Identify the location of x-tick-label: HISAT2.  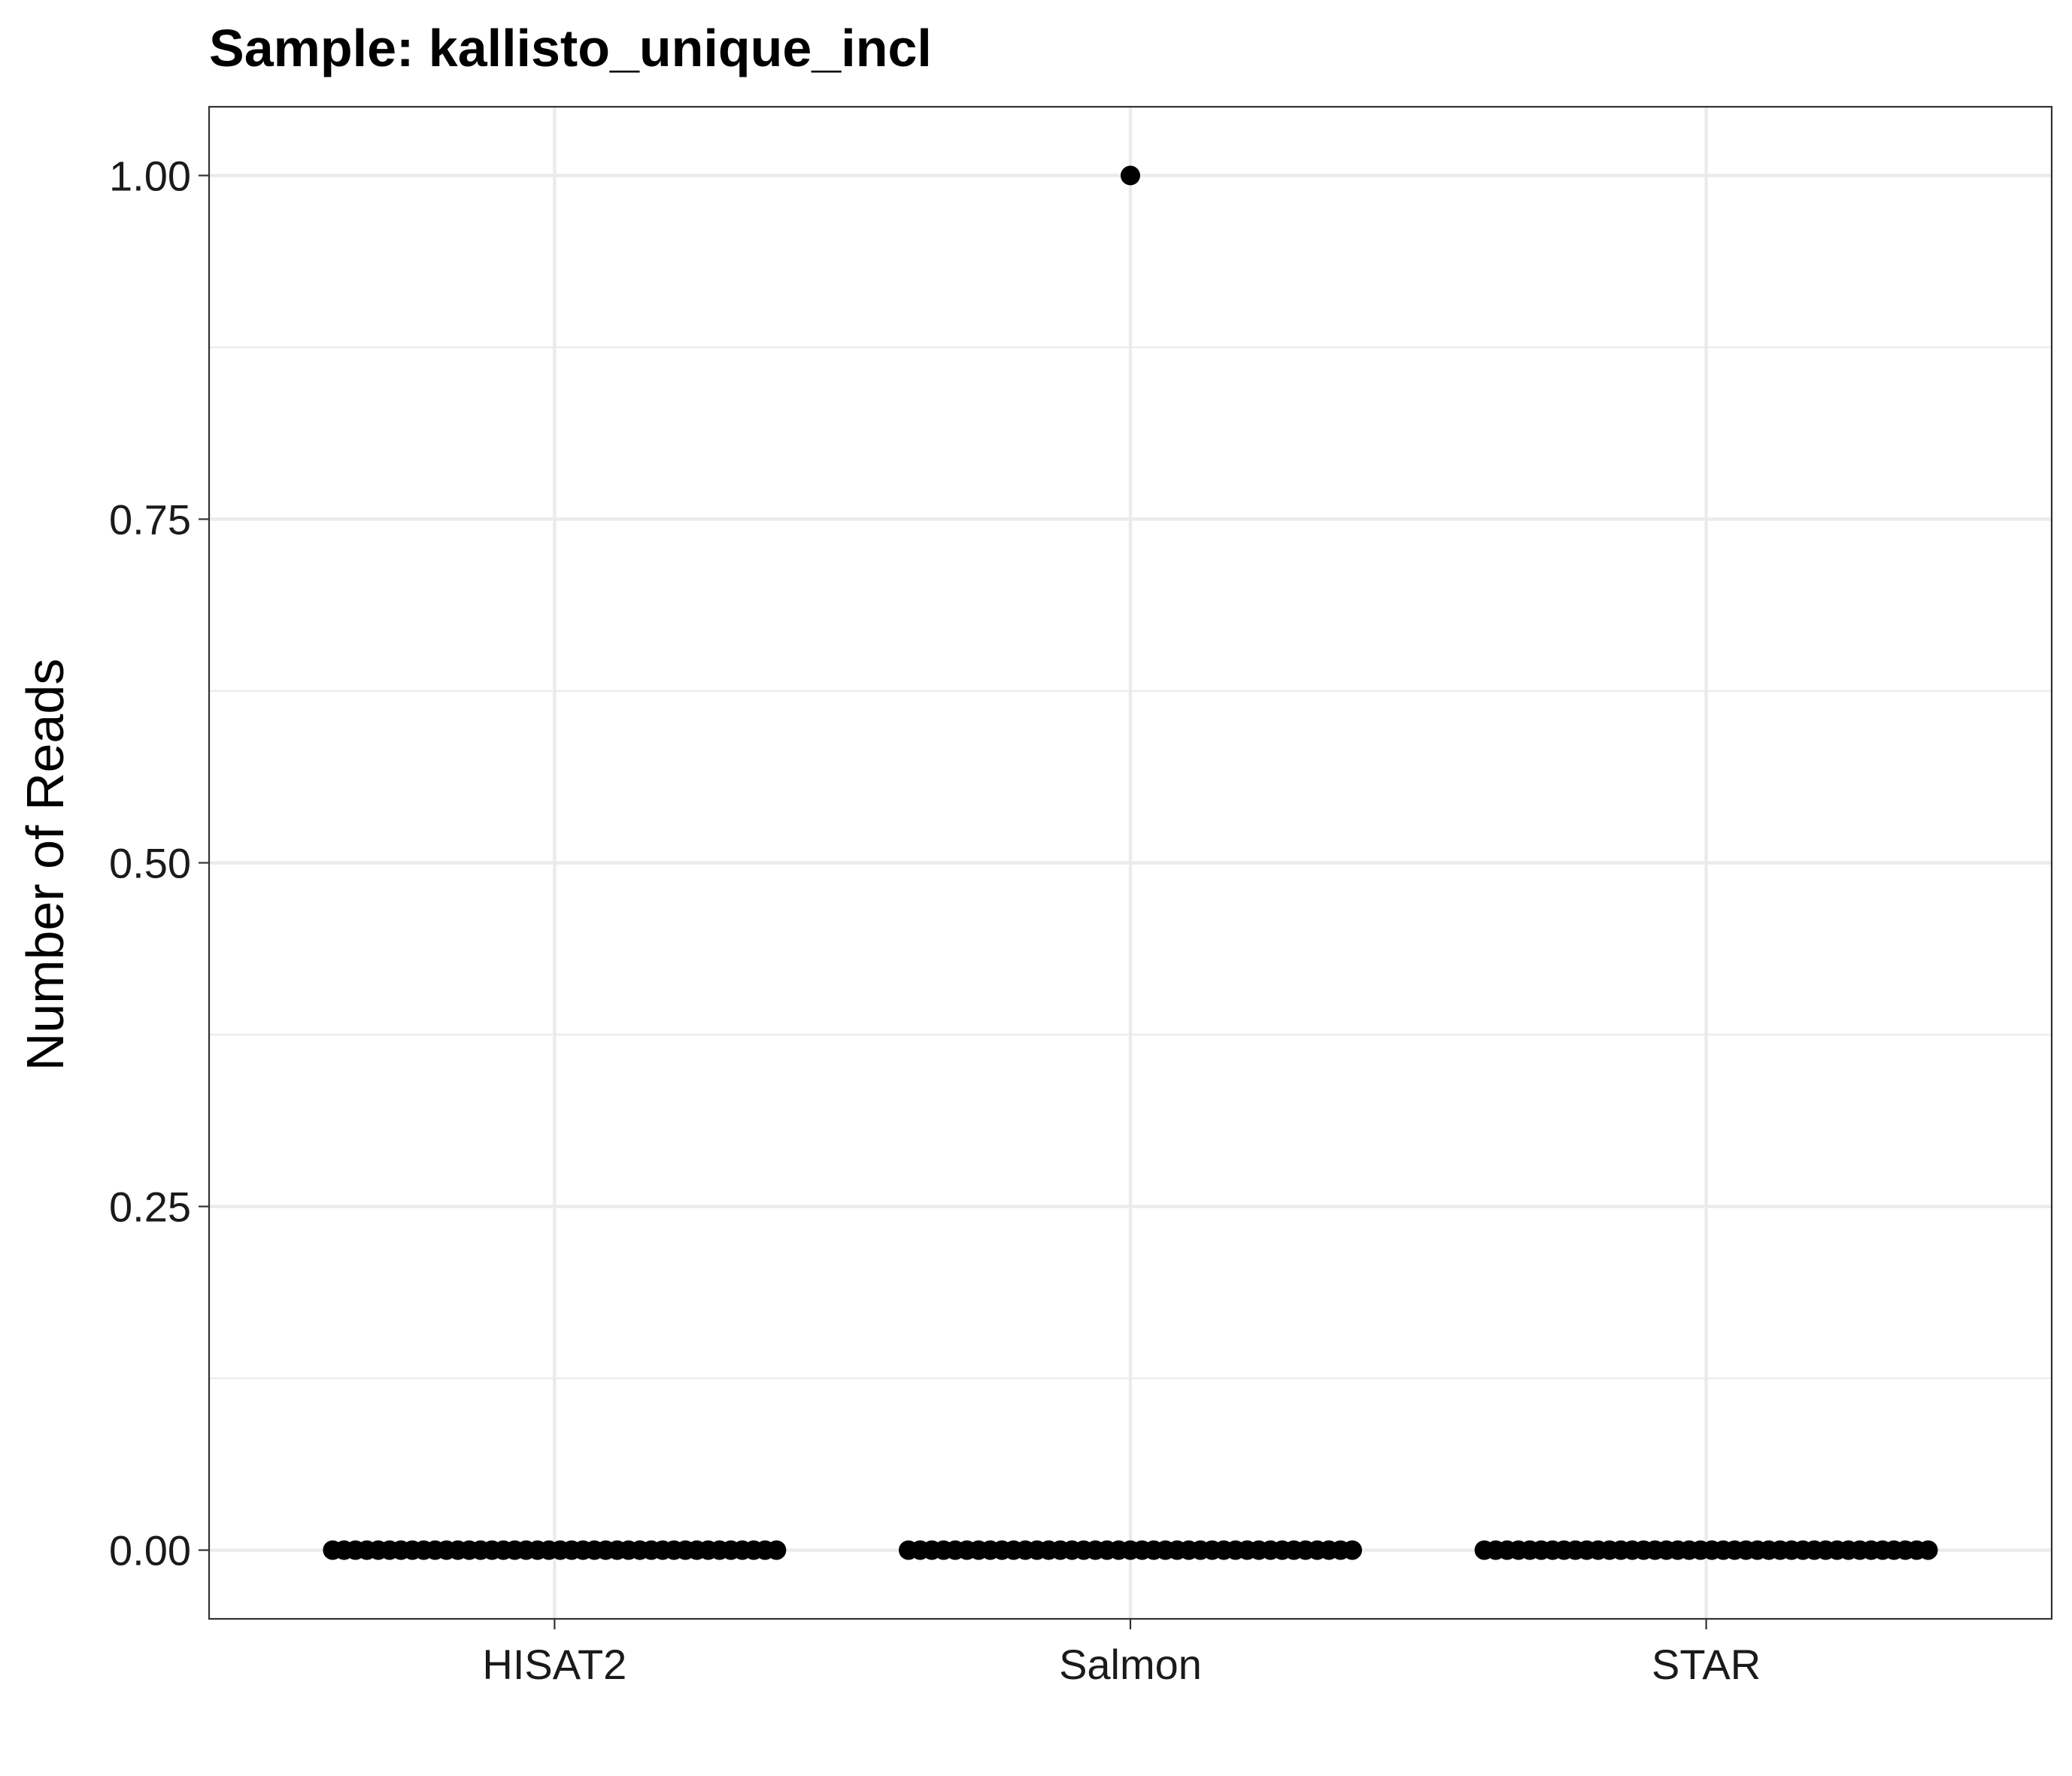
(554, 1665).